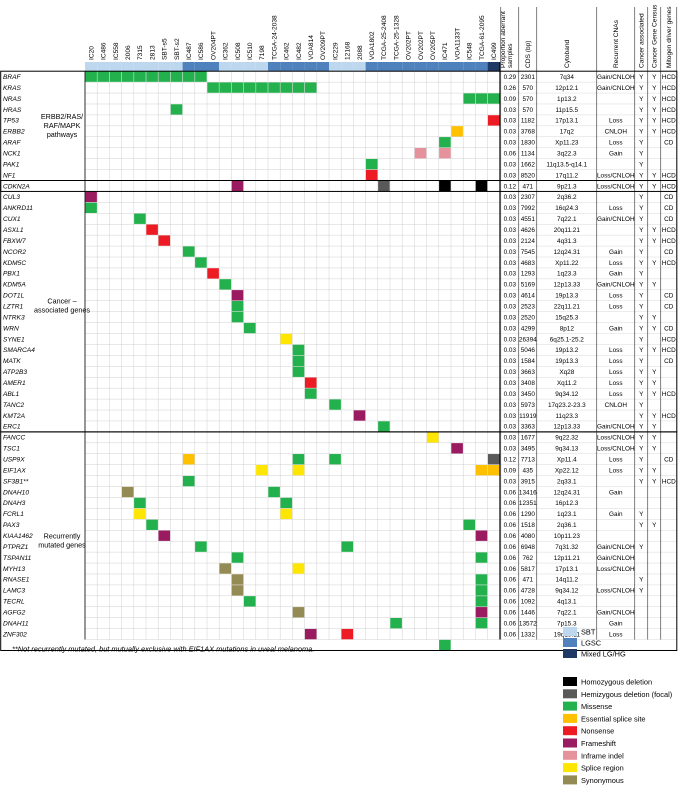 The height and width of the screenshot is (799, 700). I want to click on cds-value: 2523, so click(528, 306).